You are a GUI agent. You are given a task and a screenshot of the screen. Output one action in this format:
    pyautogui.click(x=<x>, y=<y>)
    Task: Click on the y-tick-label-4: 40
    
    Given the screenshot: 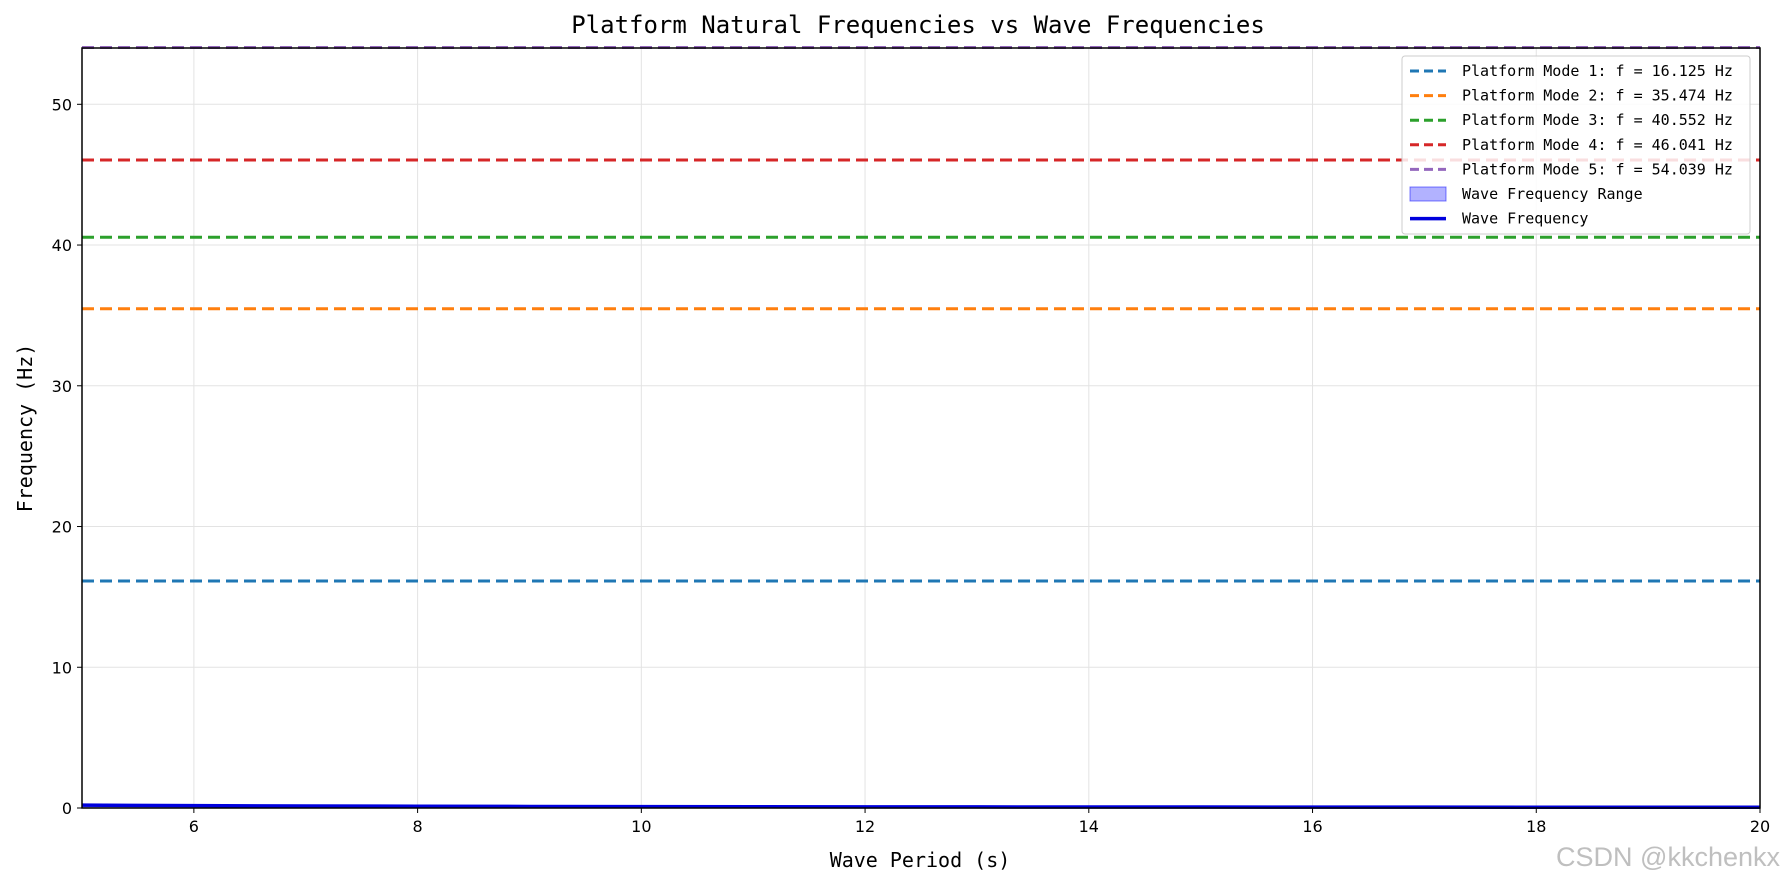 What is the action you would take?
    pyautogui.click(x=62, y=245)
    